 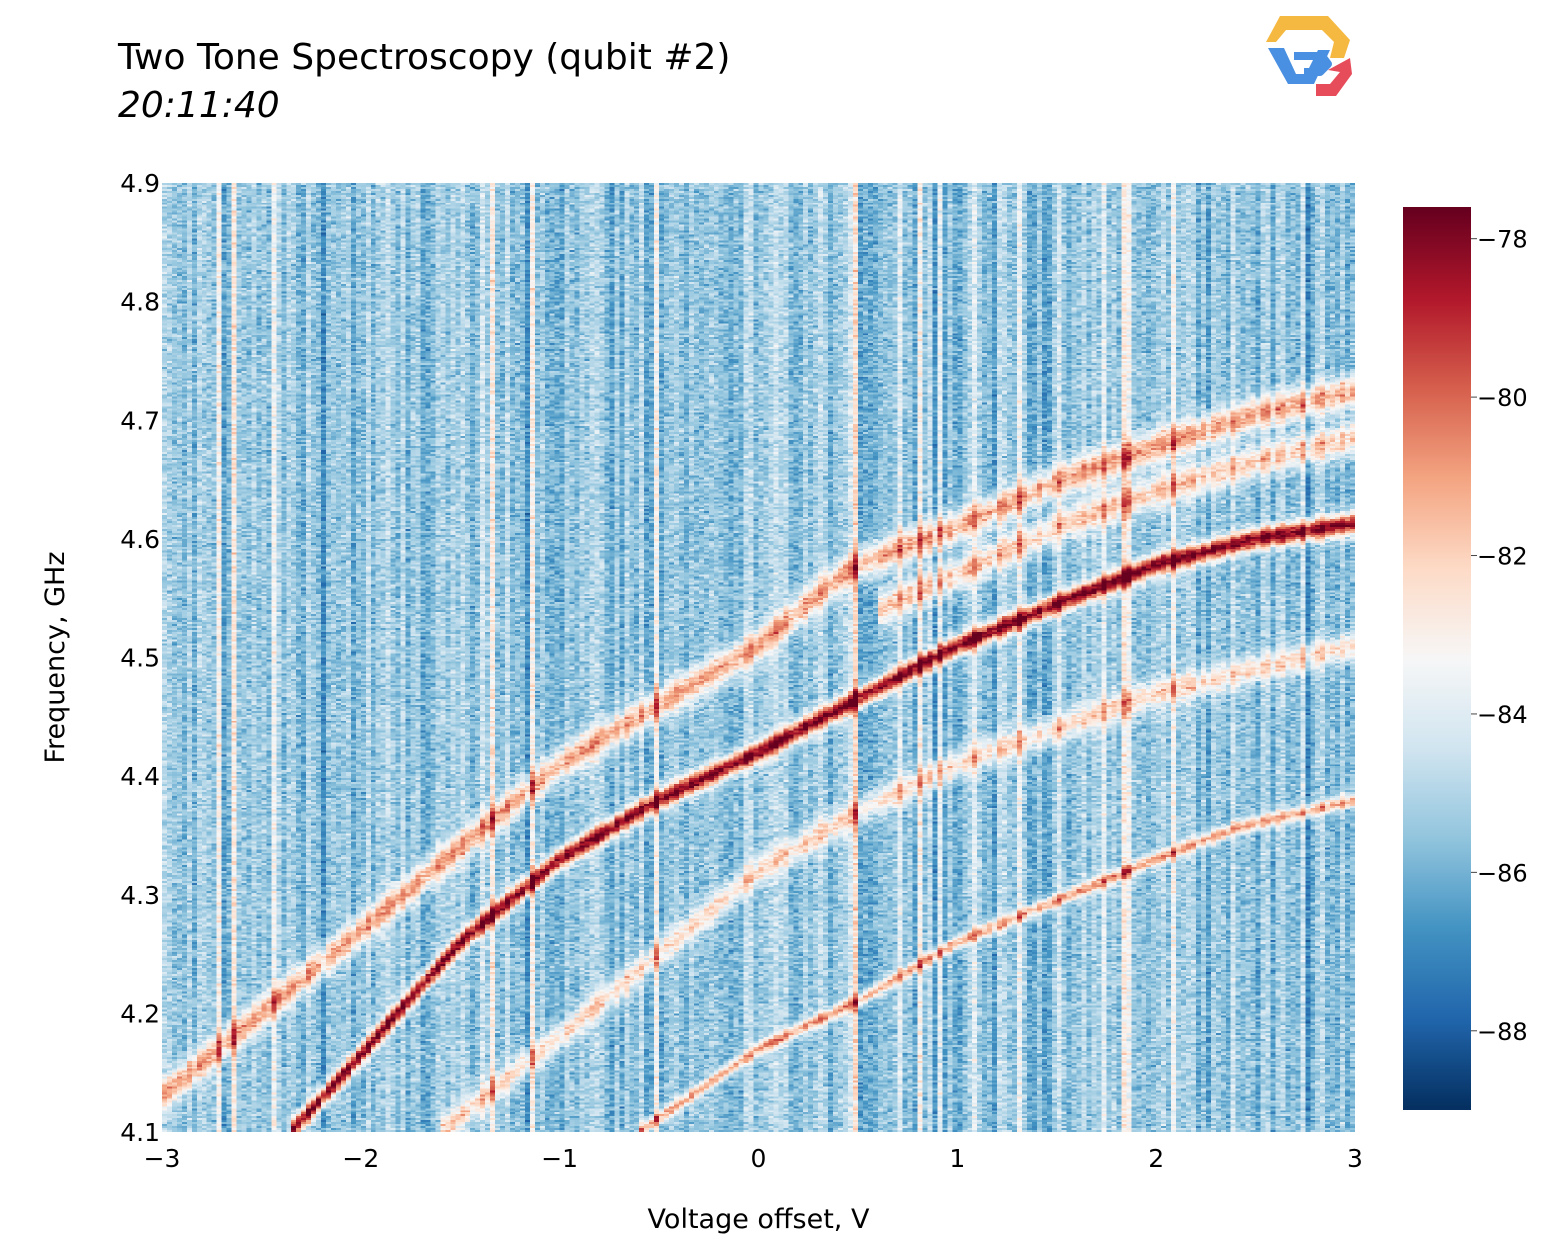 I want to click on y-tick-label: 4.4, so click(x=140, y=776).